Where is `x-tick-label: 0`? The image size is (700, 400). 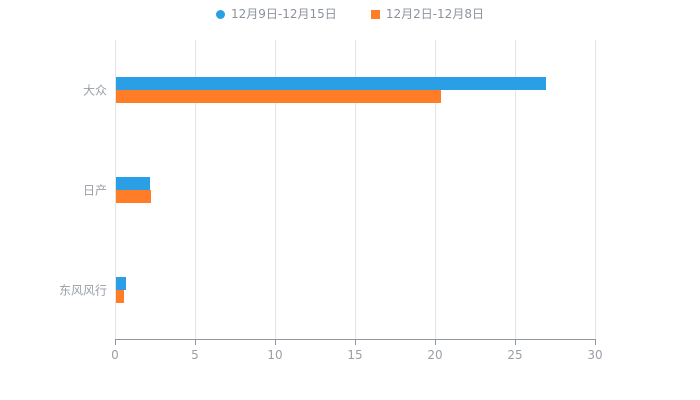 x-tick-label: 0 is located at coordinates (115, 355).